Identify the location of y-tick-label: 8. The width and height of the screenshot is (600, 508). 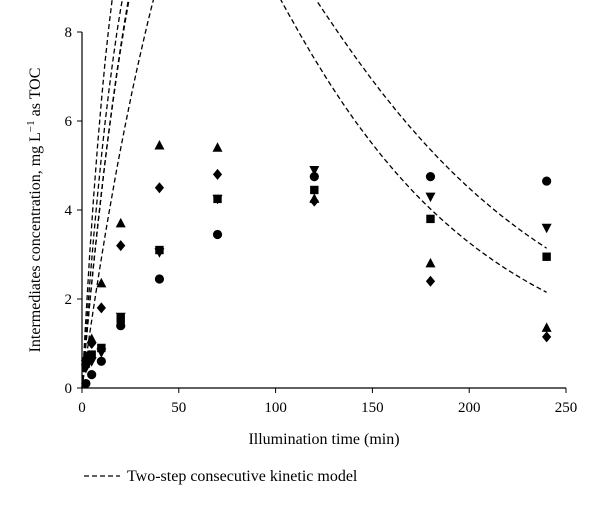
(69, 33).